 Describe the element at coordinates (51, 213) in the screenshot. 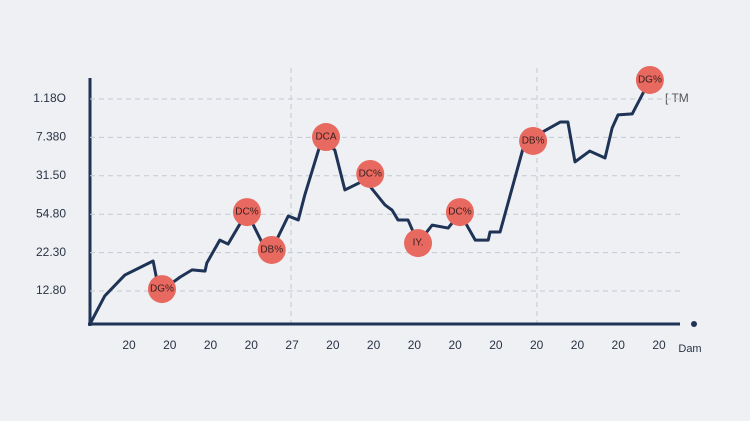

I see `y-tick-label: 54.80` at that location.